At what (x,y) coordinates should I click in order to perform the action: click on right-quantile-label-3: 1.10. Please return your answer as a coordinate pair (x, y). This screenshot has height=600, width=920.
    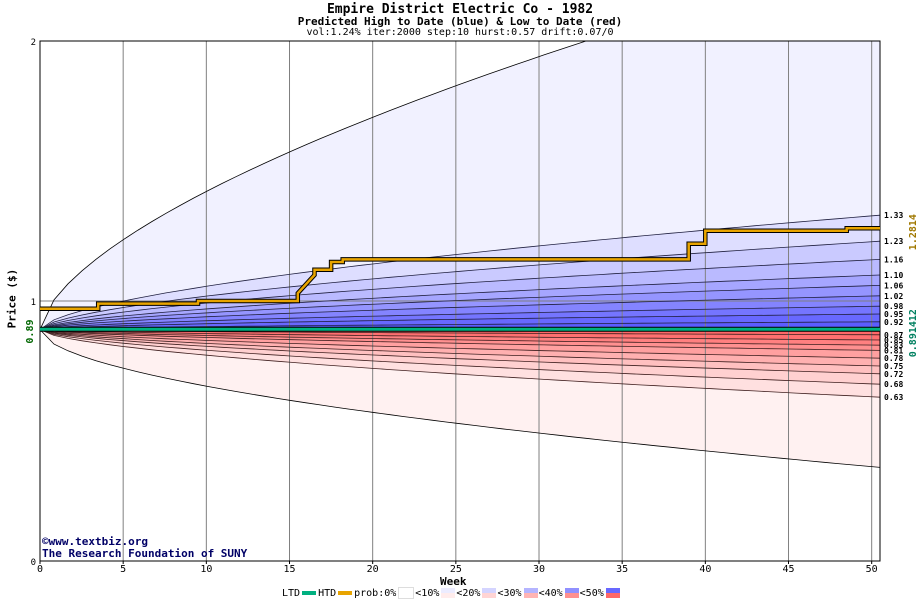
    Looking at the image, I should click on (893, 275).